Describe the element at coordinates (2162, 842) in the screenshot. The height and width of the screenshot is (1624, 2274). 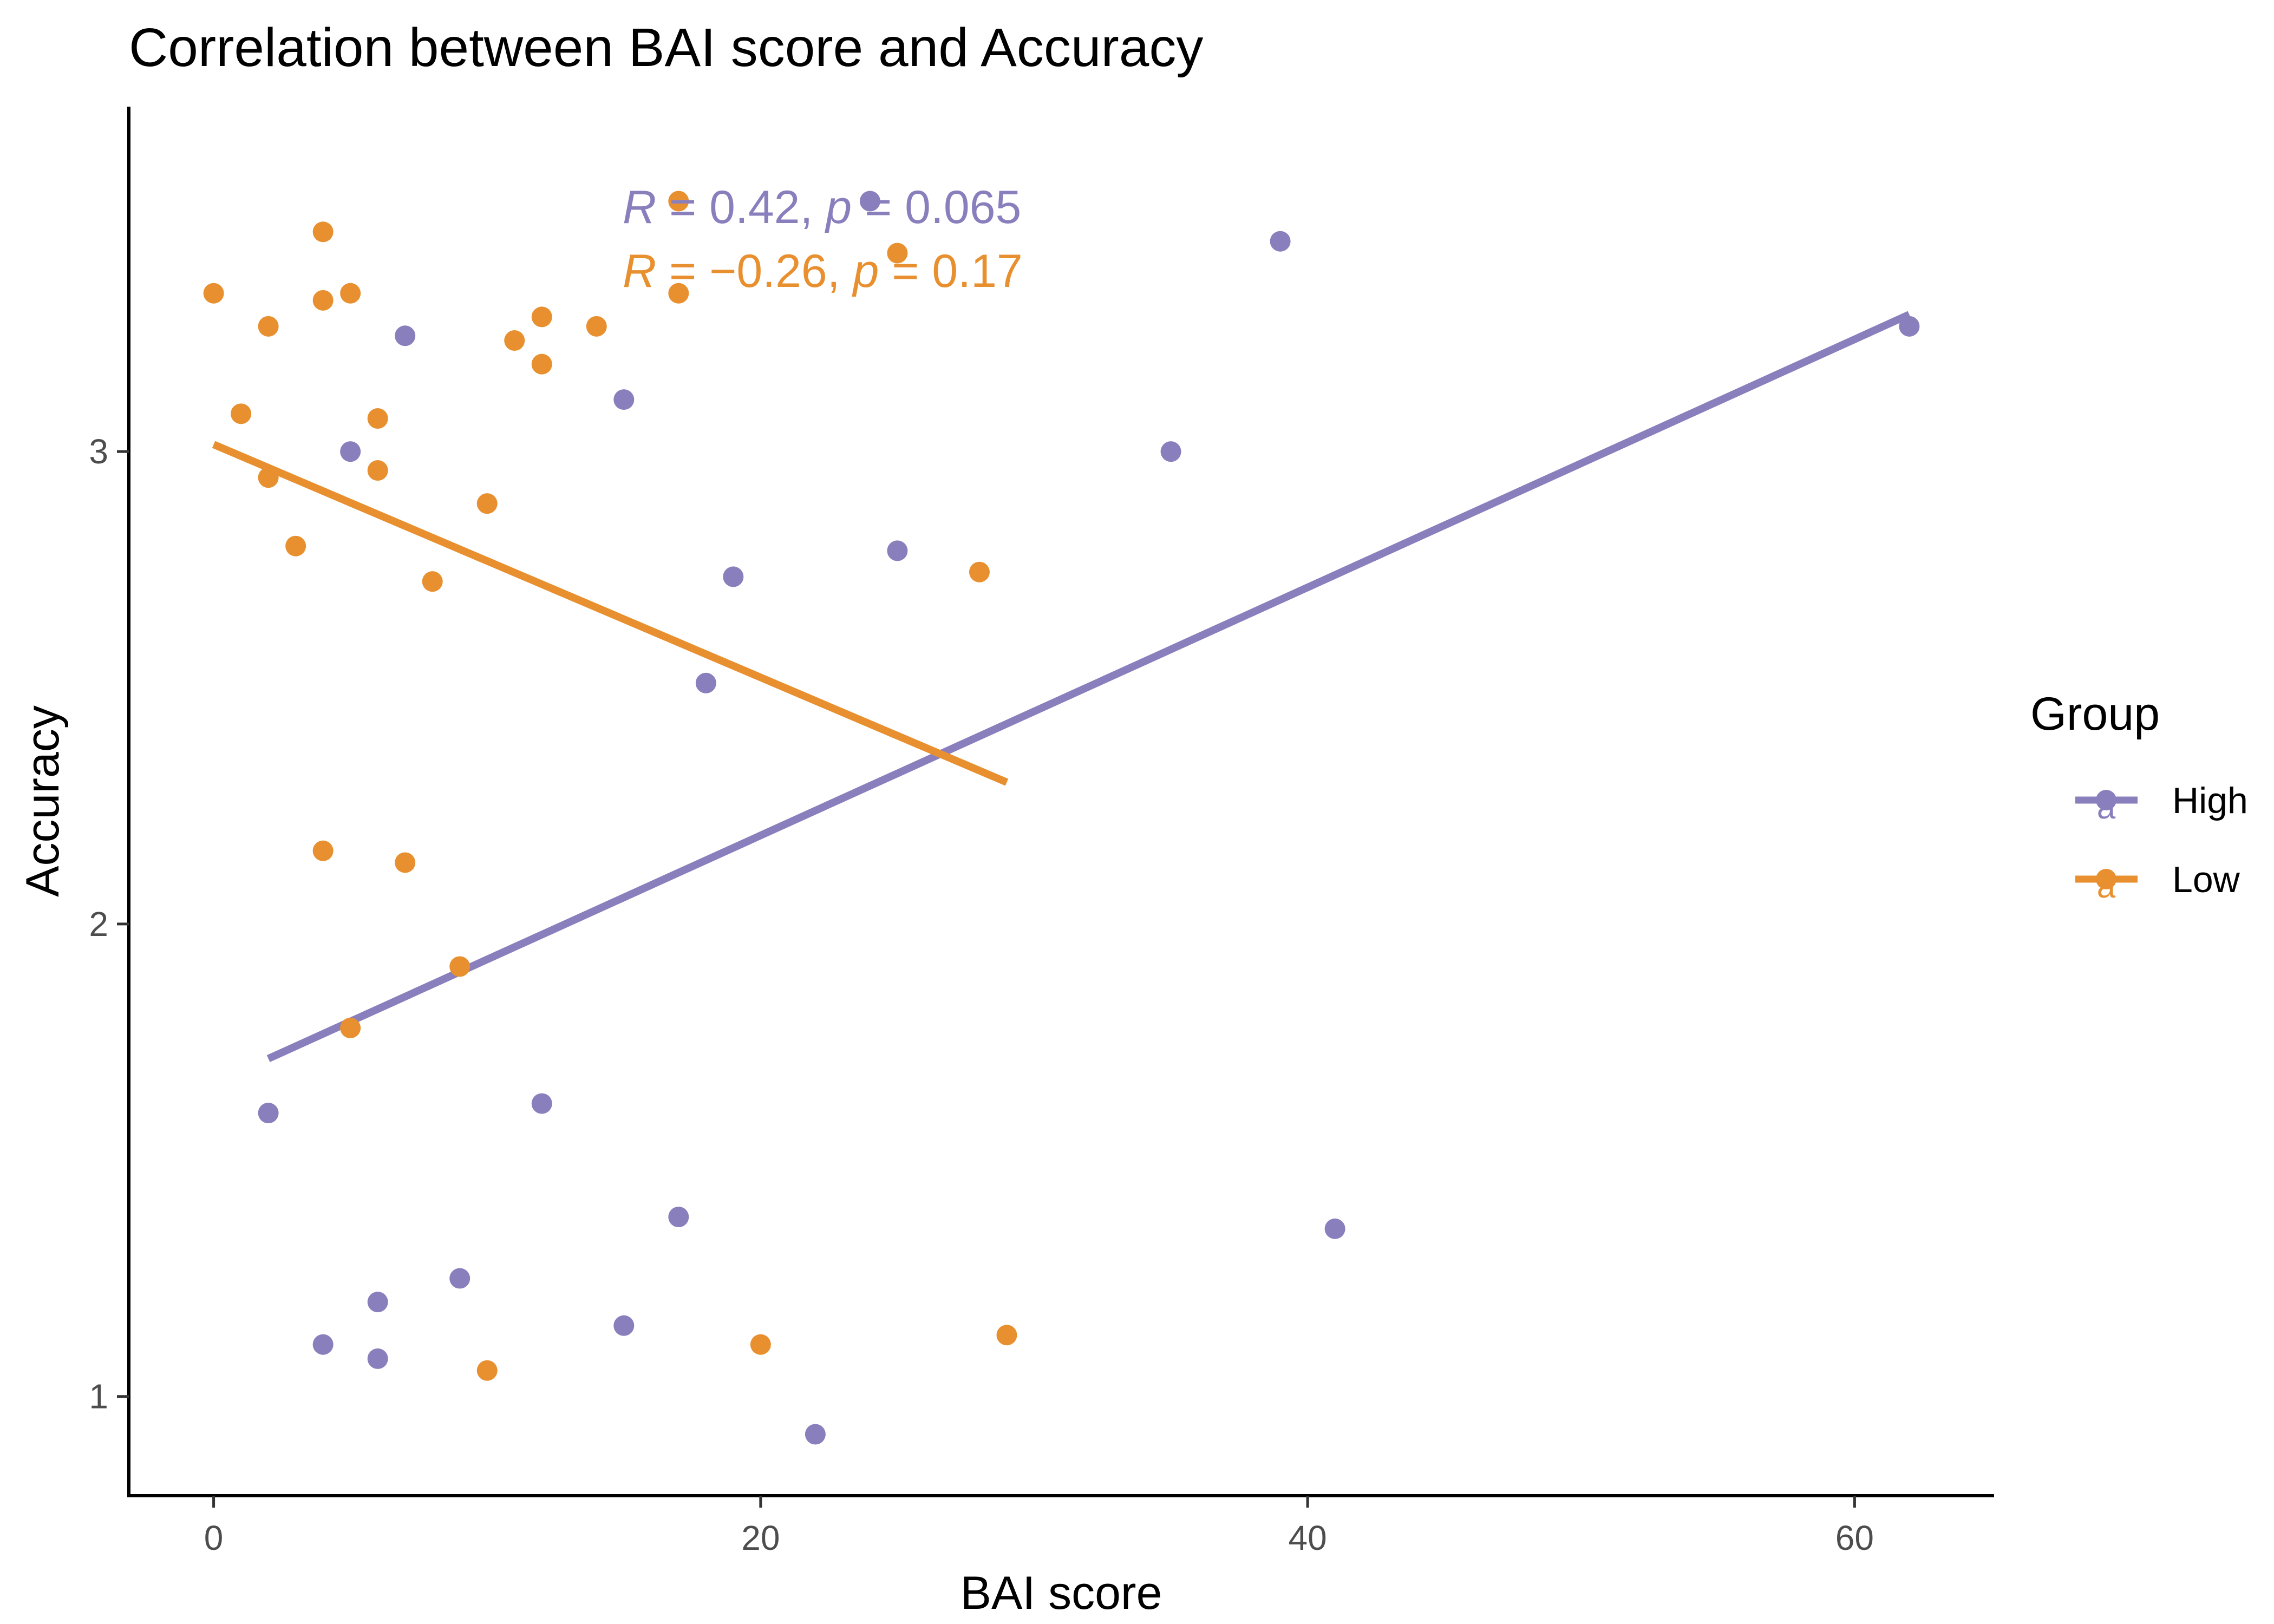
I see `legend: a High a Low` at that location.